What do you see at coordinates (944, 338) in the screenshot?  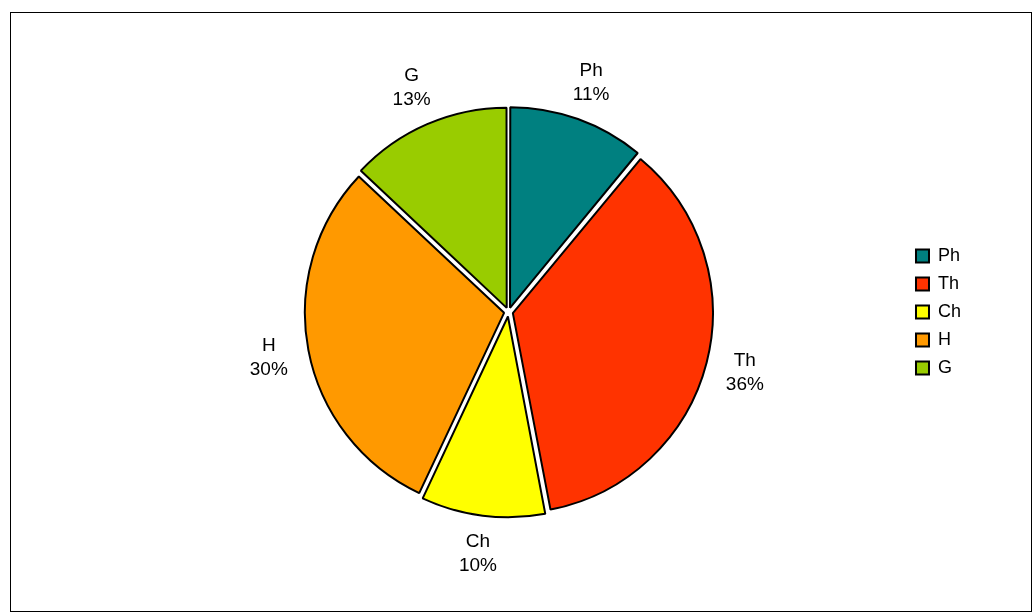 I see `legend-label: H` at bounding box center [944, 338].